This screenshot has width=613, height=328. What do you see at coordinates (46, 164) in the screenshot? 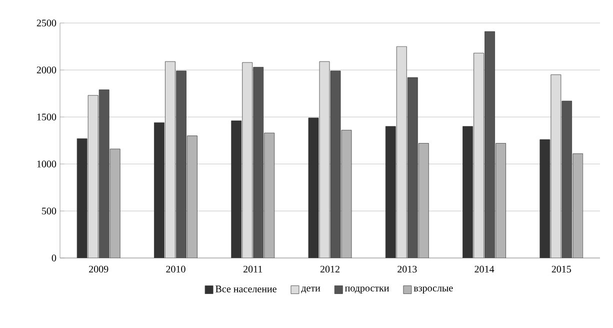
I see `y-tick-label: 1000` at bounding box center [46, 164].